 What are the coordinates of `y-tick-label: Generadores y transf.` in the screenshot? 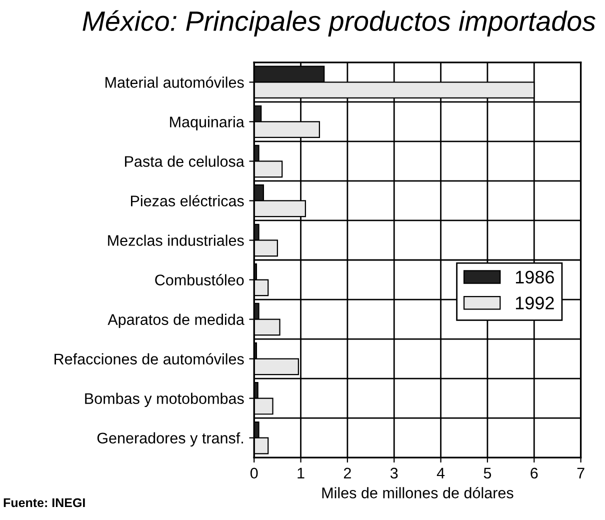 It's located at (170, 439).